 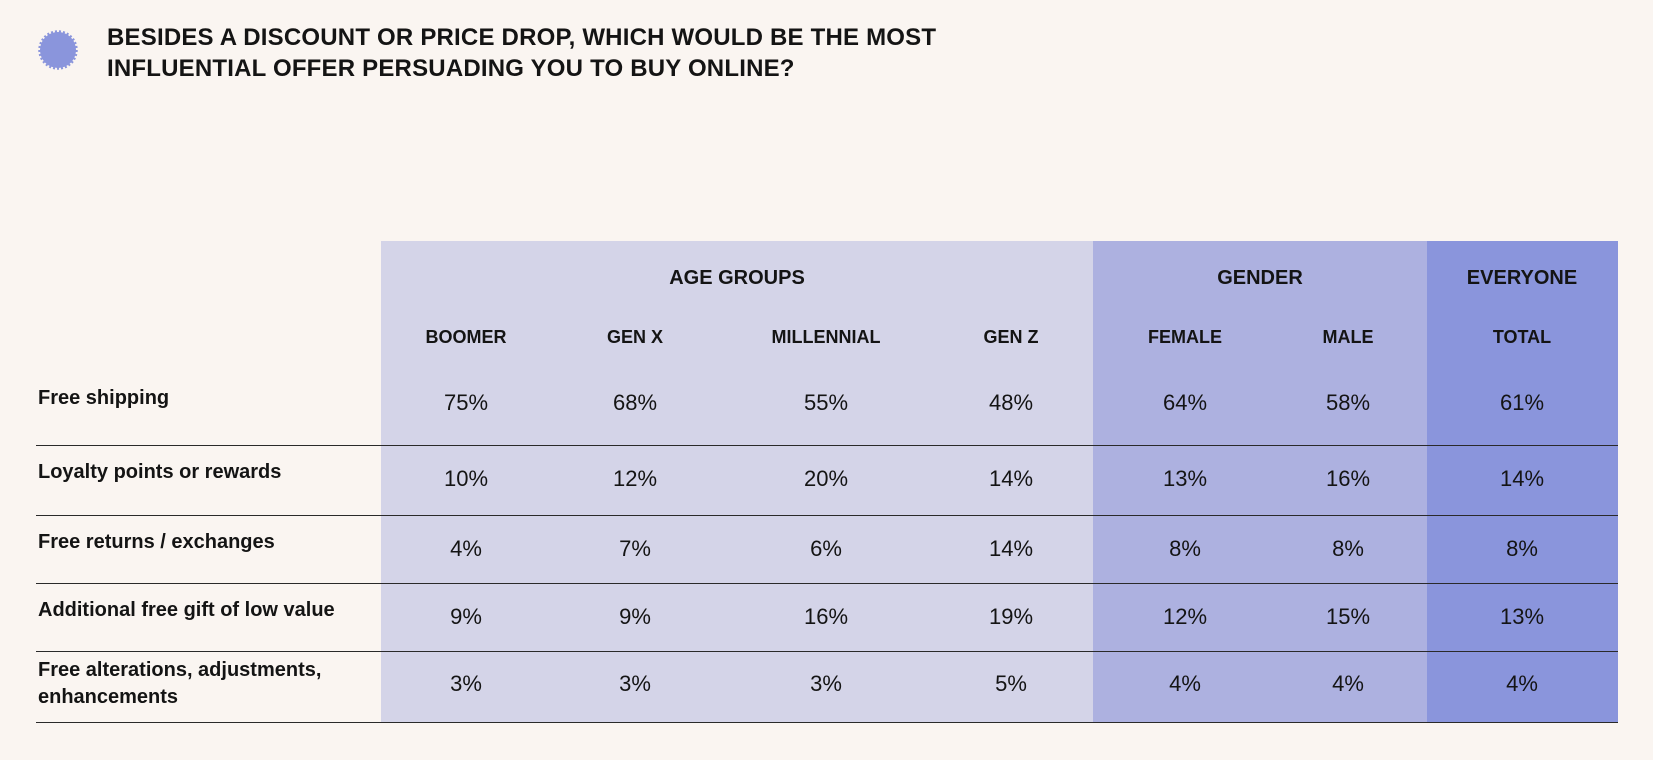 What do you see at coordinates (1185, 616) in the screenshot?
I see `table-cell-female: 12%` at bounding box center [1185, 616].